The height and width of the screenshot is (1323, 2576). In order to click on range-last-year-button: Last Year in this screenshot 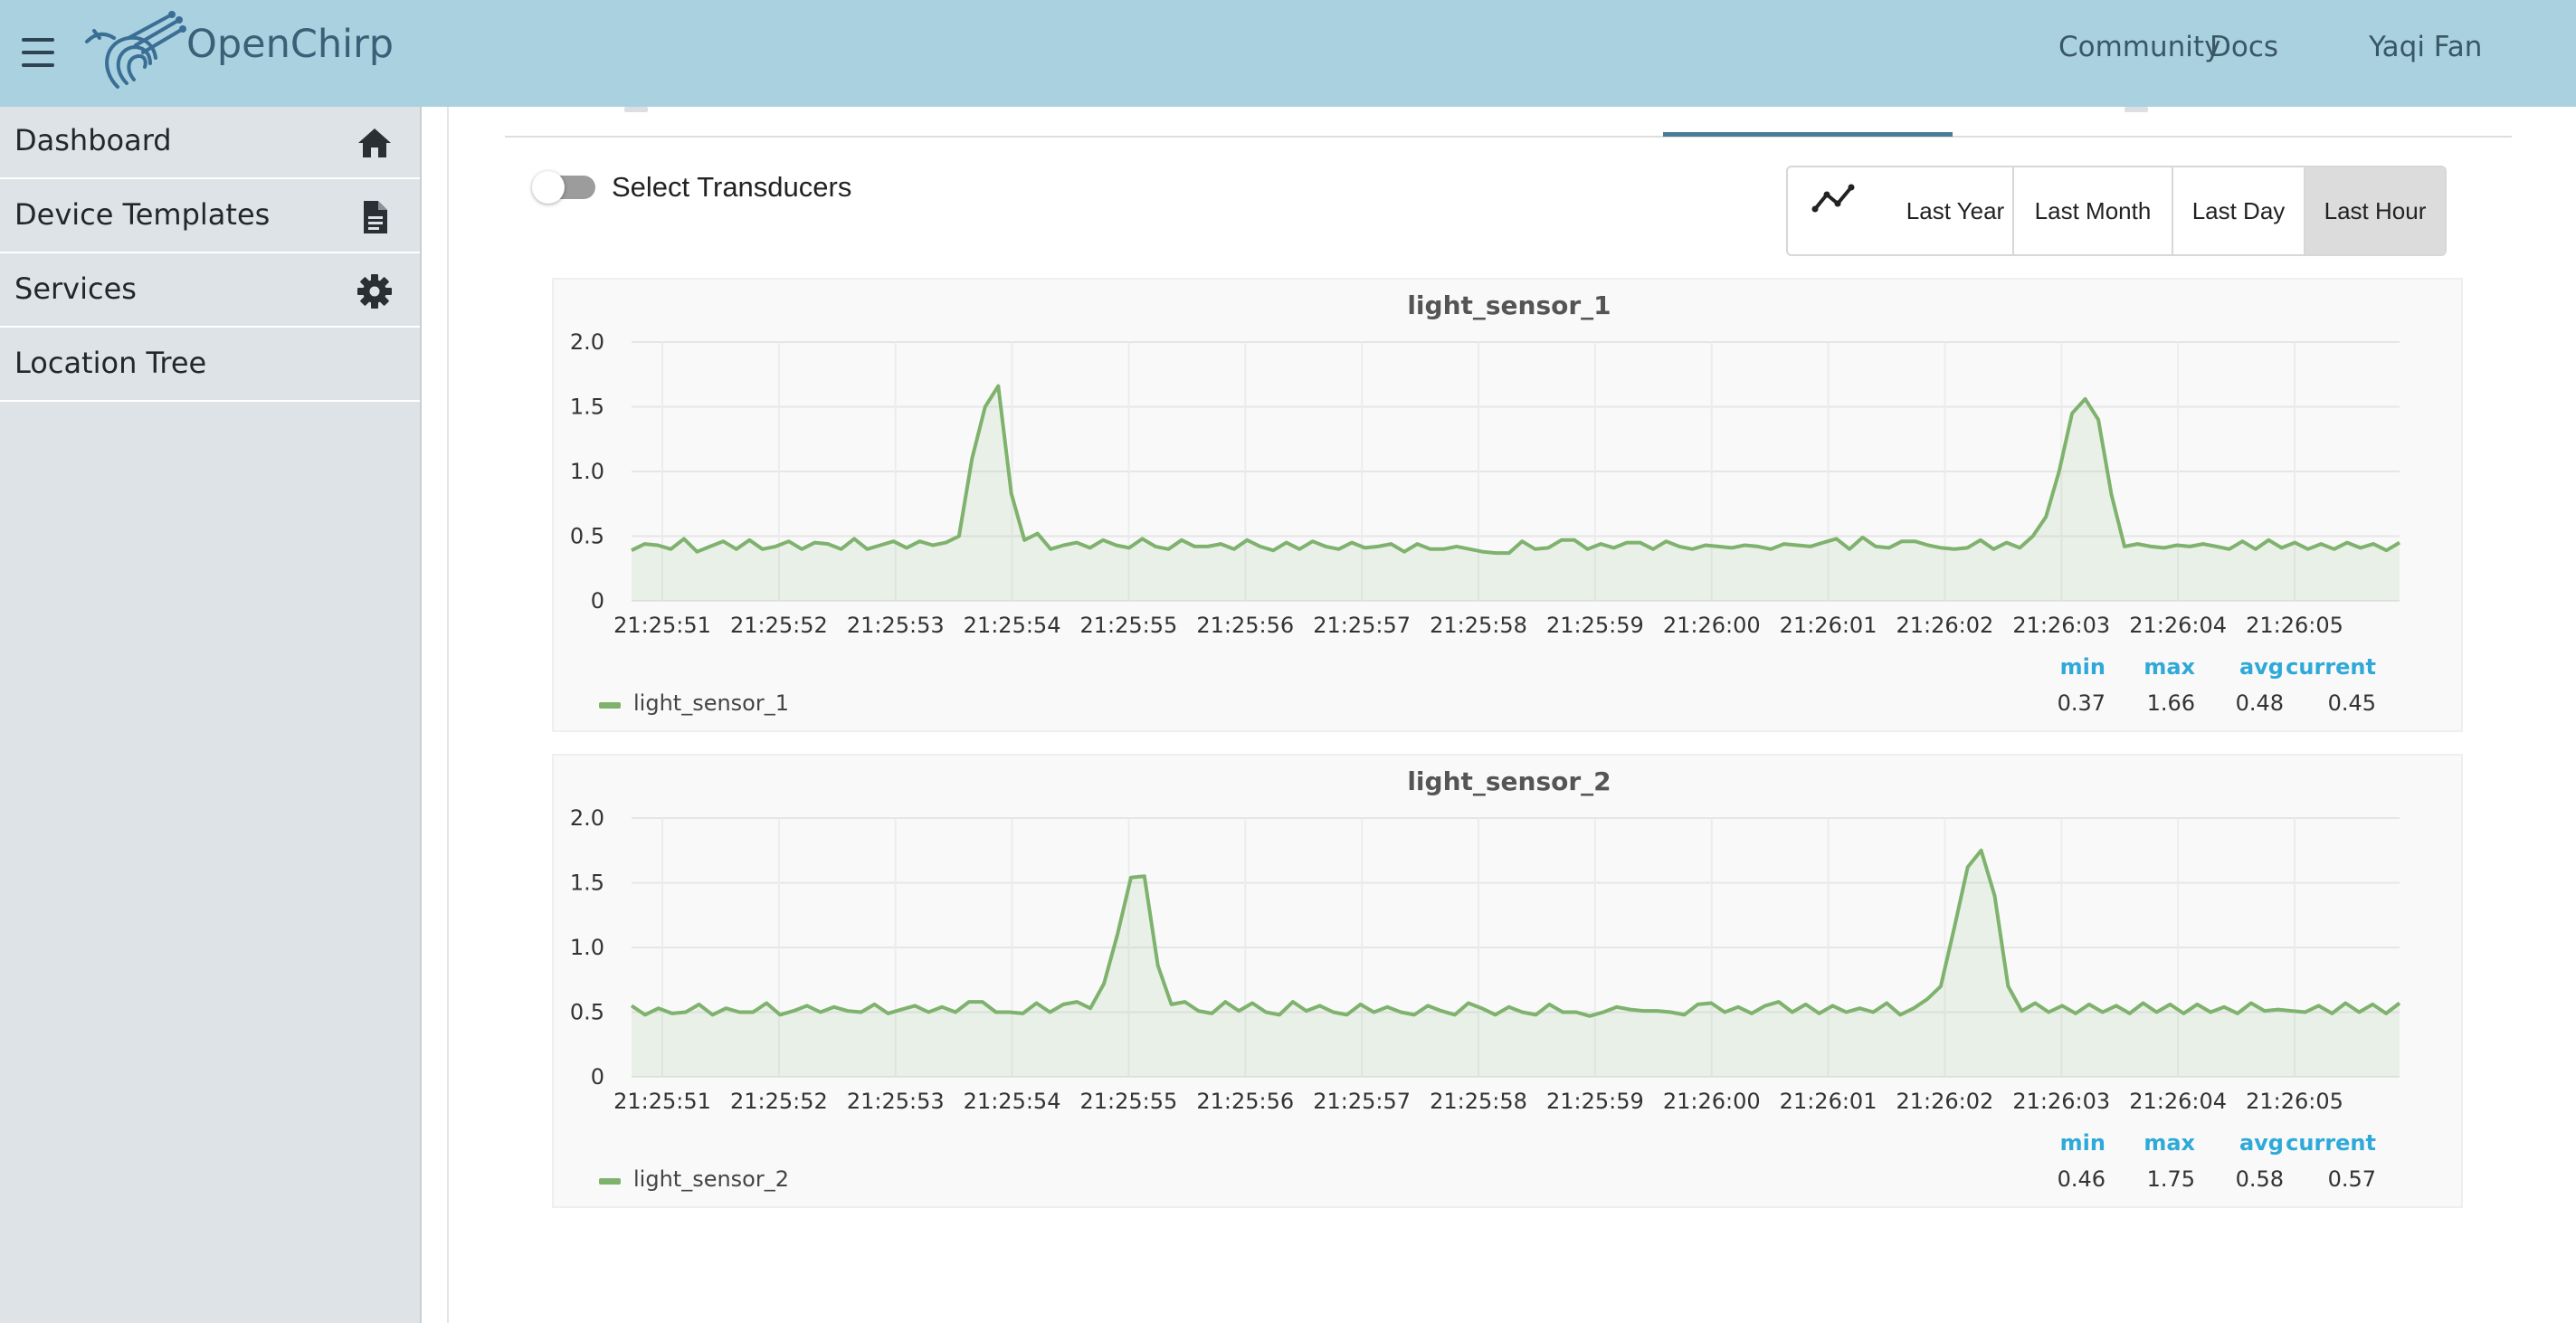, I will do `click(1956, 210)`.